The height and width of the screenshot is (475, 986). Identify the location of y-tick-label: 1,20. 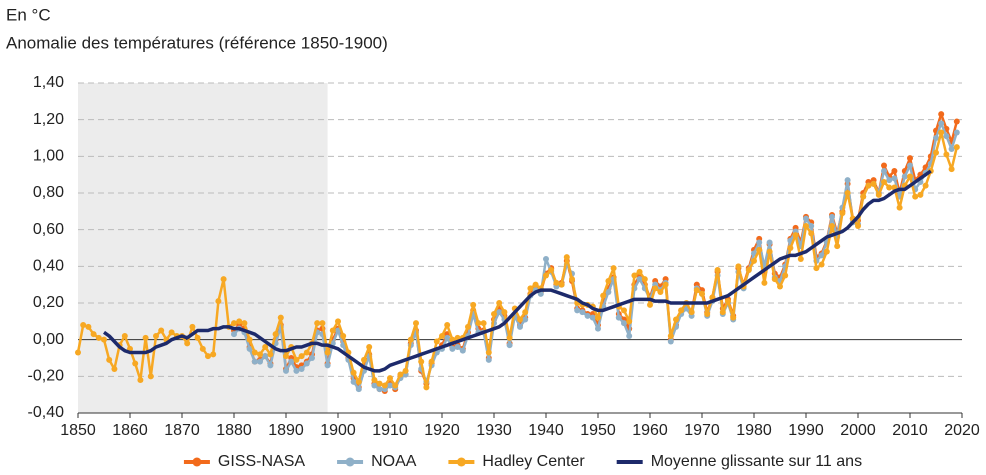
(48, 119).